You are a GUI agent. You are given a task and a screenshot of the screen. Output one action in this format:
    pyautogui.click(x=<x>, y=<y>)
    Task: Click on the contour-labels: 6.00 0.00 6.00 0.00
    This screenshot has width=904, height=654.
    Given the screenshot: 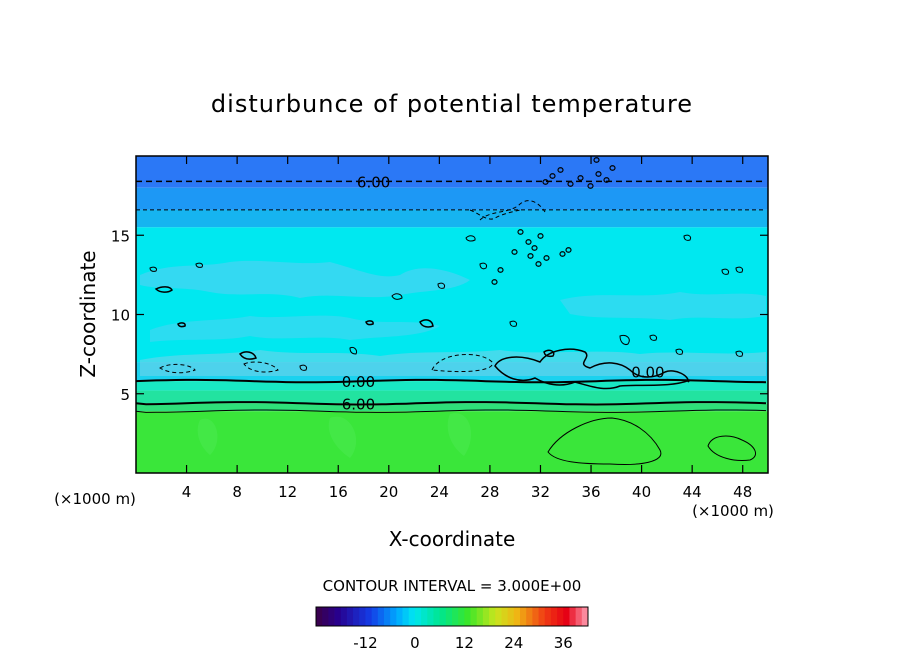 What is the action you would take?
    pyautogui.click(x=503, y=293)
    